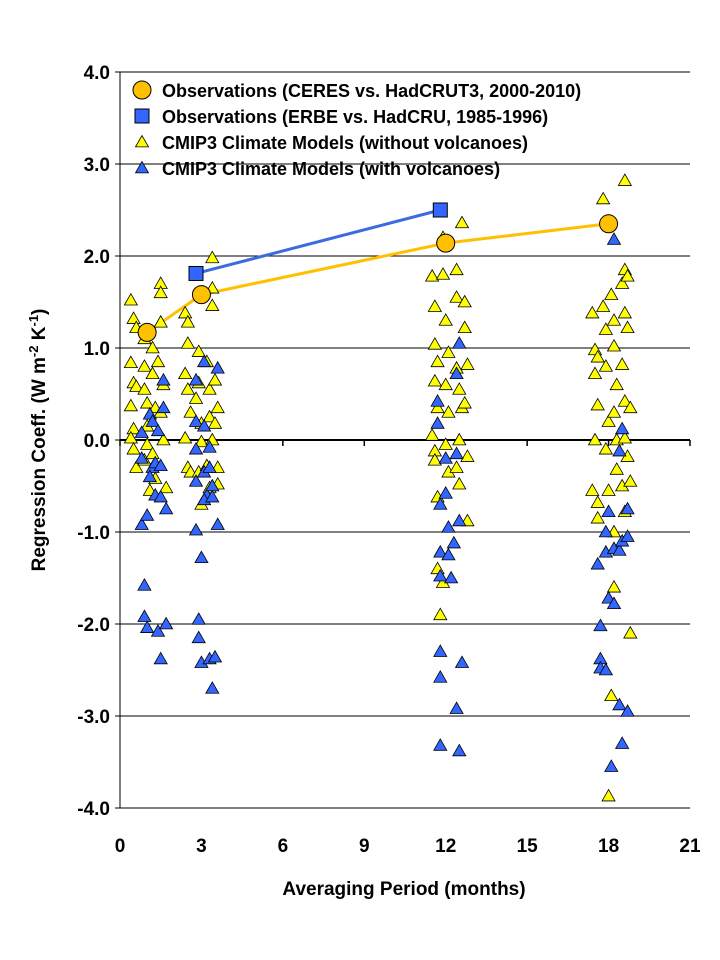  Describe the element at coordinates (408, 846) in the screenshot. I see `x-tick-labels: 0 3 6 9 12 15 18 21` at that location.